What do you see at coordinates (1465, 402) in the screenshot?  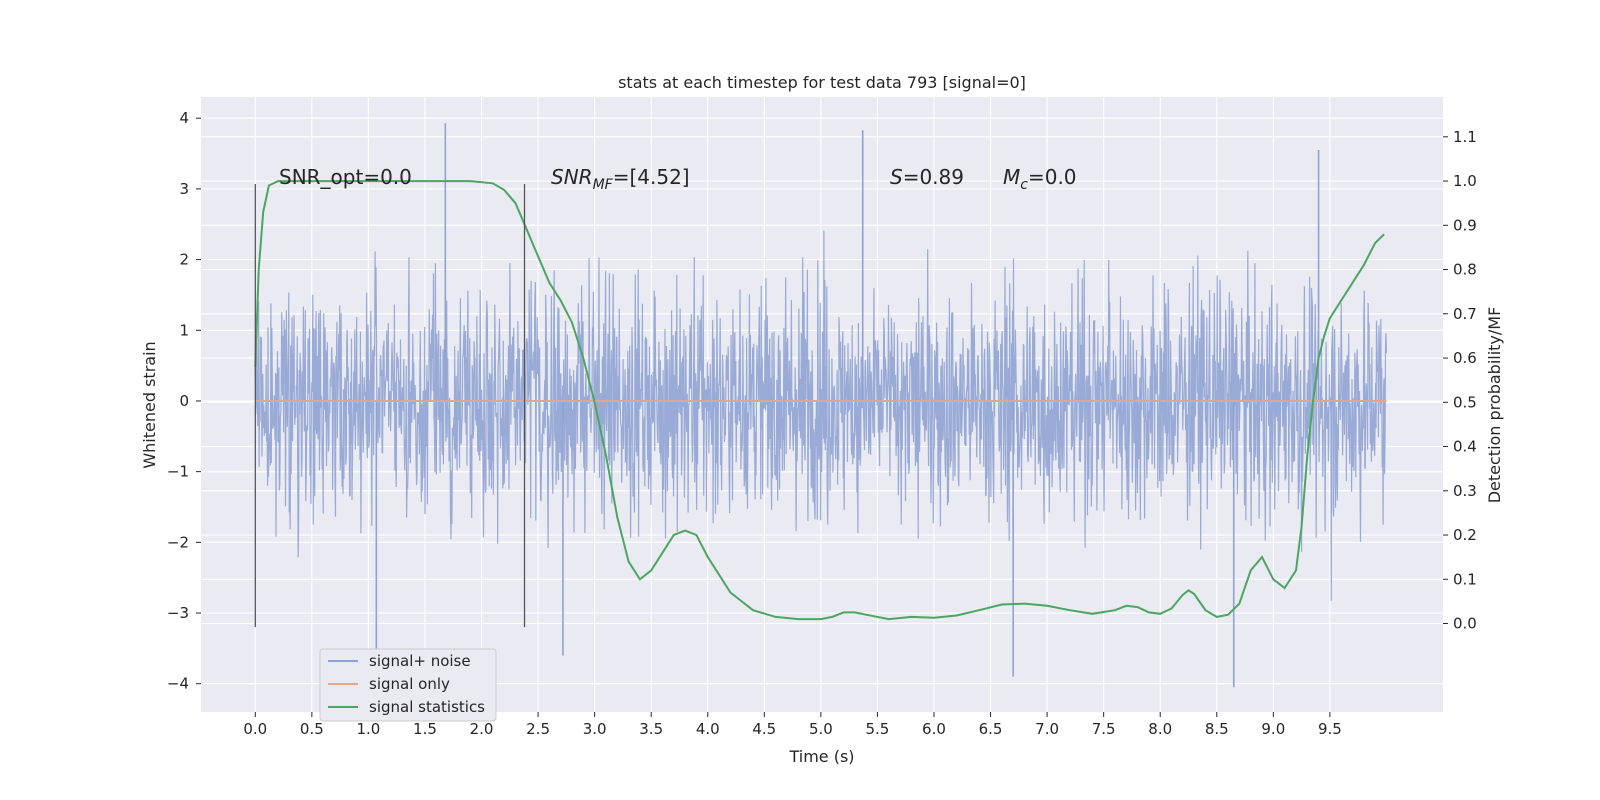 I see `y-right-tick-label: 0.5` at bounding box center [1465, 402].